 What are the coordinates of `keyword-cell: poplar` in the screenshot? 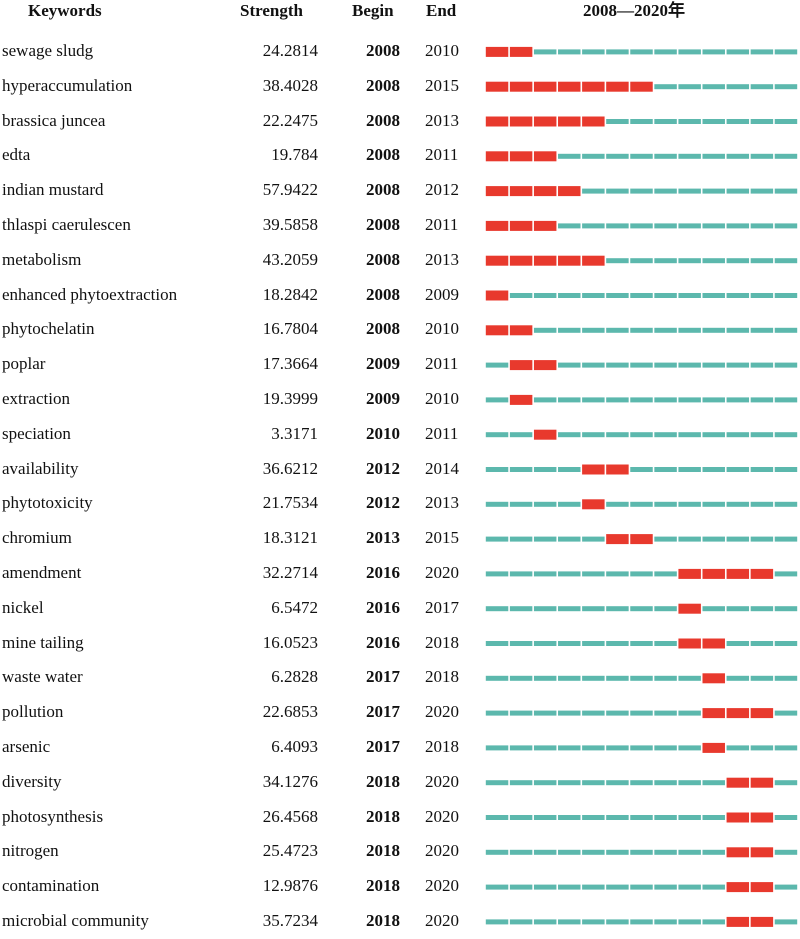 It's located at (24, 364).